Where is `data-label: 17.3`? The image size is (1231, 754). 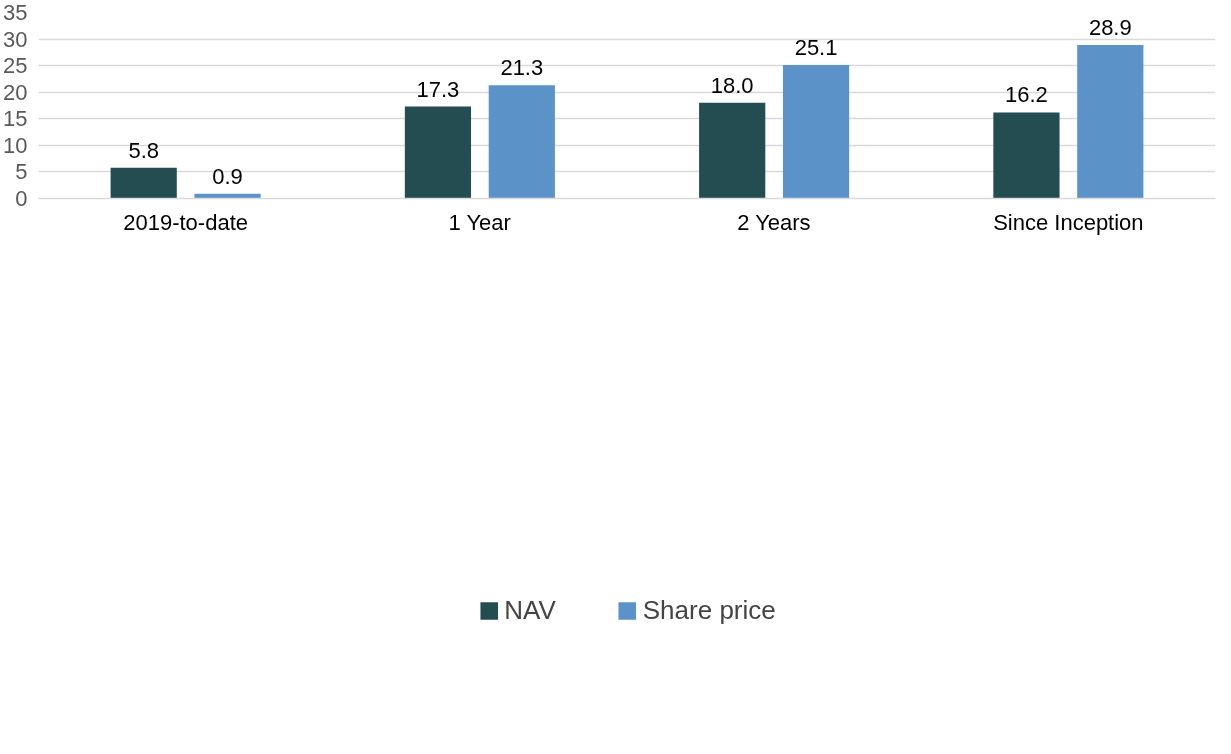
data-label: 17.3 is located at coordinates (438, 89).